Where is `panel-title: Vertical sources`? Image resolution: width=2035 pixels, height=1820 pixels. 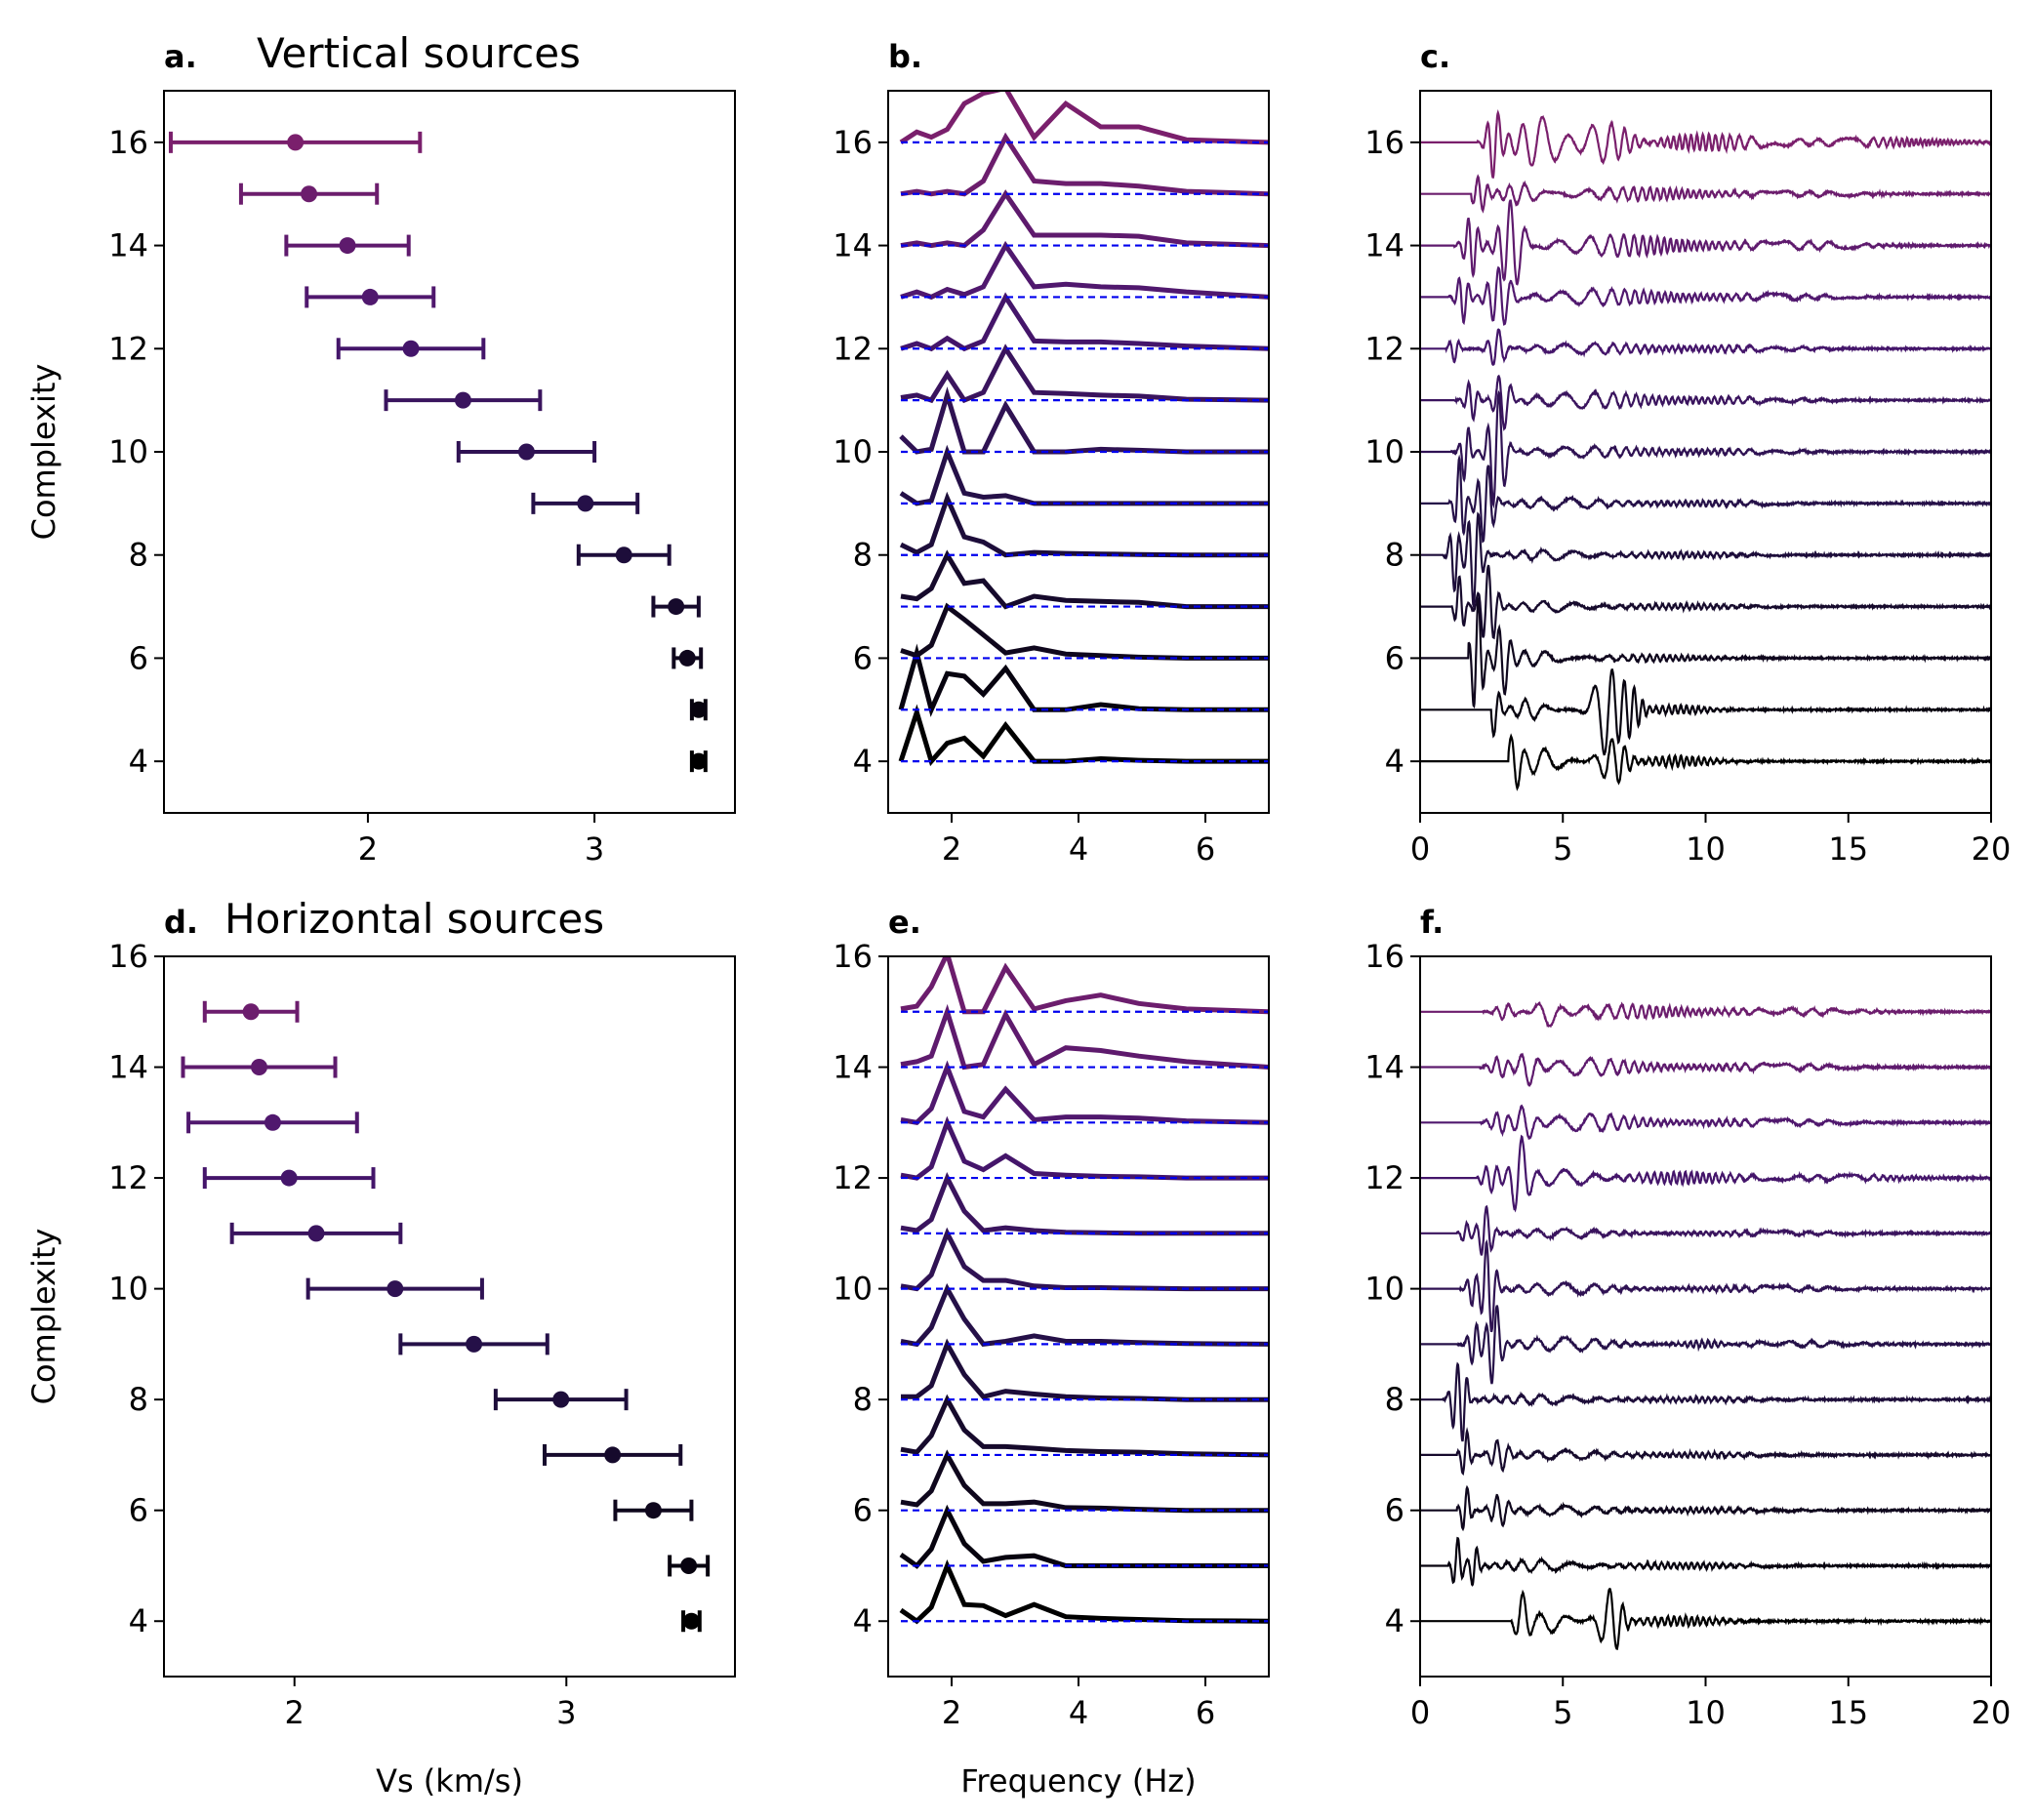 panel-title: Vertical sources is located at coordinates (419, 53).